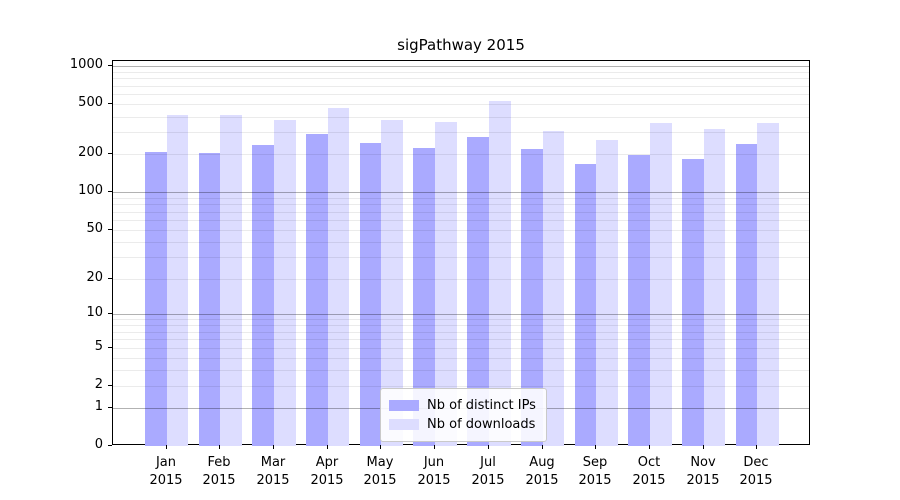 This screenshot has height=500, width=900. I want to click on legend-label-downloads: Nb of downloads, so click(481, 424).